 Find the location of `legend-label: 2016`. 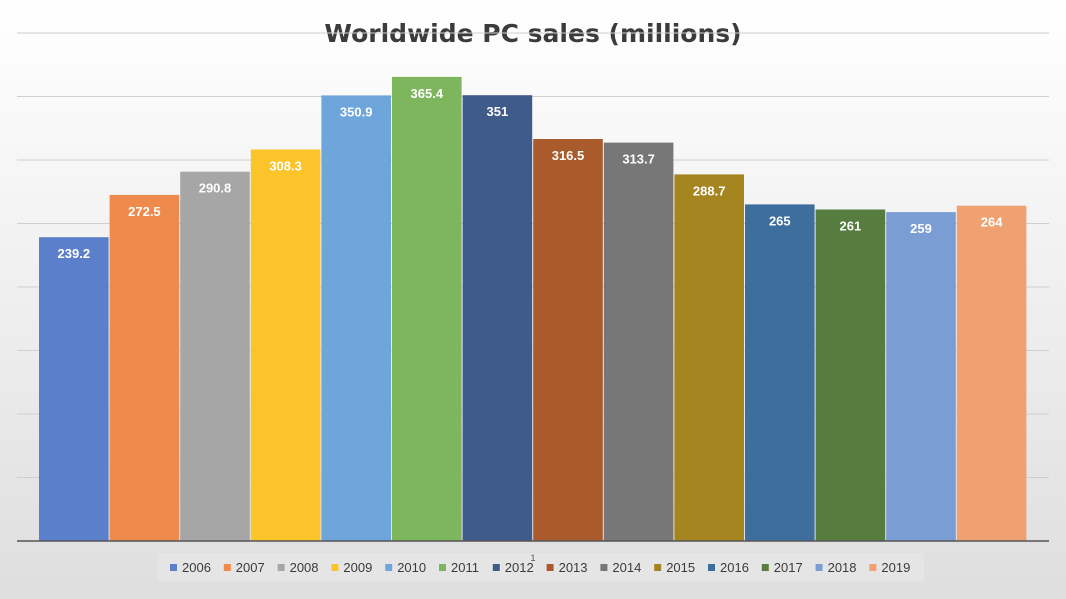

legend-label: 2016 is located at coordinates (734, 567).